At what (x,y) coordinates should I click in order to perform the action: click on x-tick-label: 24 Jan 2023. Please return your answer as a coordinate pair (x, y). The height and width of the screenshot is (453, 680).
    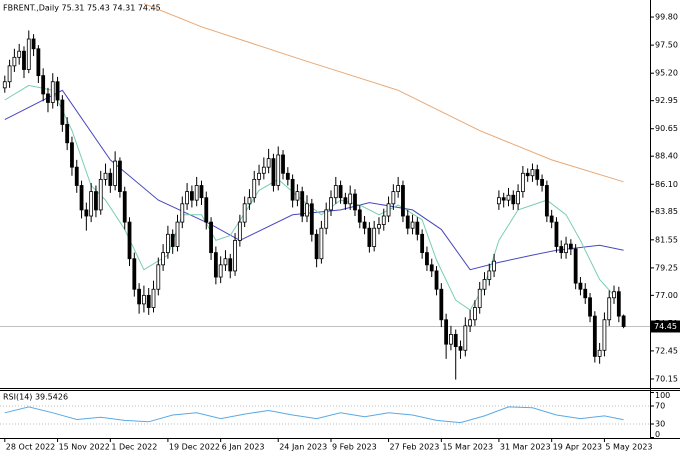
    Looking at the image, I should click on (303, 447).